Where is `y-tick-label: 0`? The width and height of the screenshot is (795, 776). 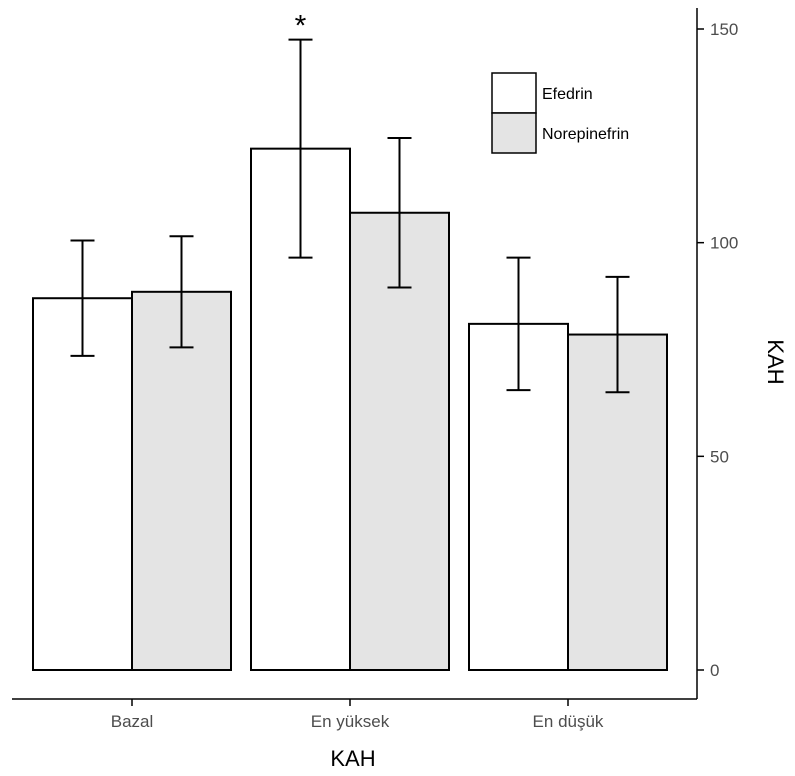
y-tick-label: 0 is located at coordinates (714, 670).